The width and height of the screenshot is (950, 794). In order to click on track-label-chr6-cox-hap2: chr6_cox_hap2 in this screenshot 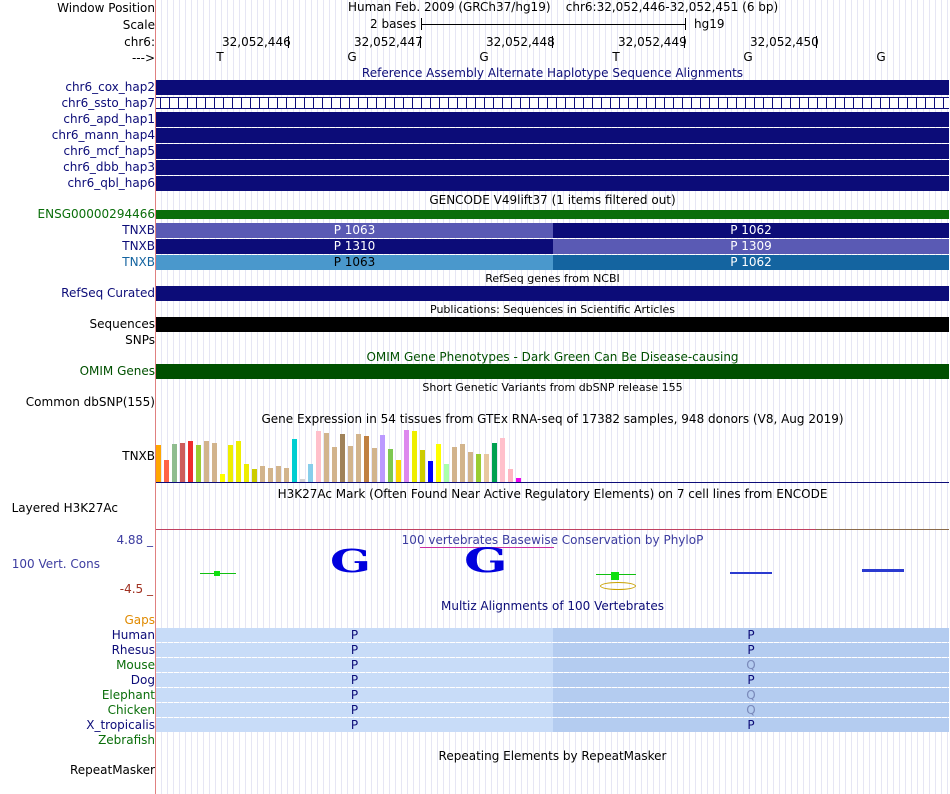, I will do `click(110, 87)`.